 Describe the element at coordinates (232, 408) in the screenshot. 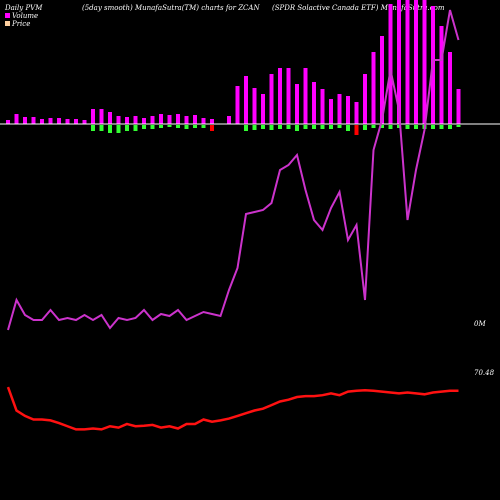

I see `price-line` at that location.